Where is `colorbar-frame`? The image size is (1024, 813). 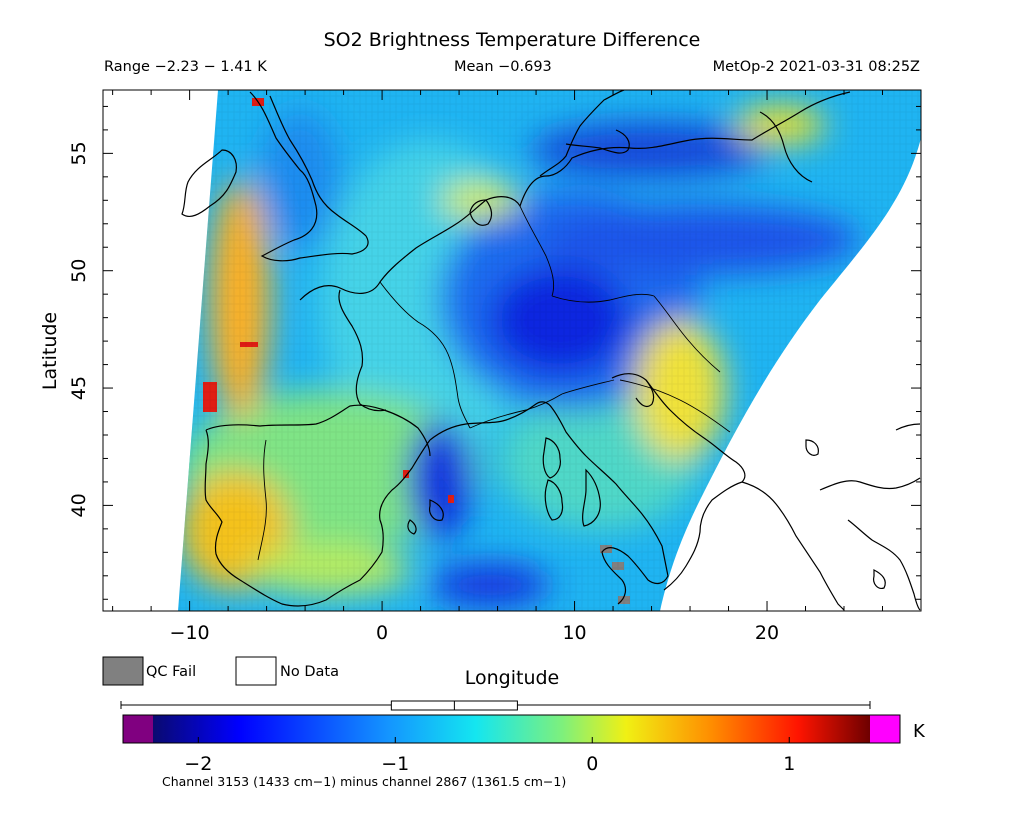 colorbar-frame is located at coordinates (511, 729).